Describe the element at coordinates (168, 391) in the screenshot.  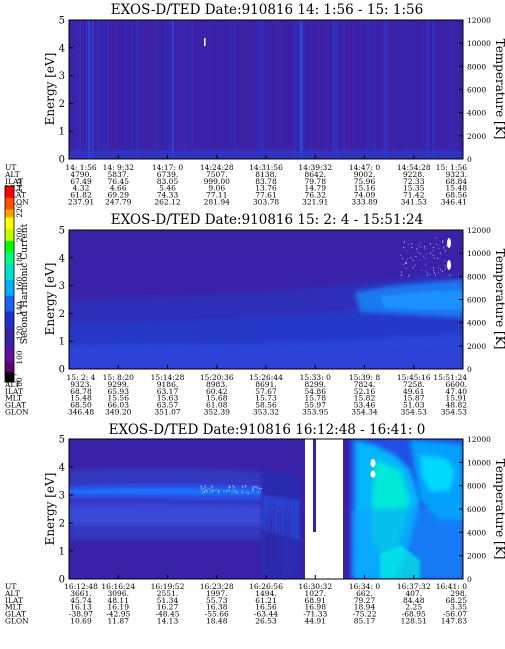
I see `table-cell: 63.17` at that location.